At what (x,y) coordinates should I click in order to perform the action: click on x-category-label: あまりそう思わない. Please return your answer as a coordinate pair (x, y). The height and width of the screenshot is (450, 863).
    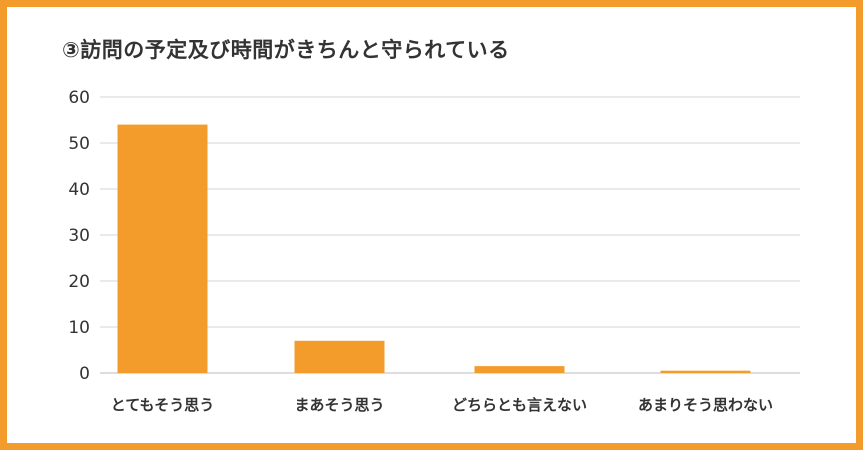
    Looking at the image, I should click on (705, 405).